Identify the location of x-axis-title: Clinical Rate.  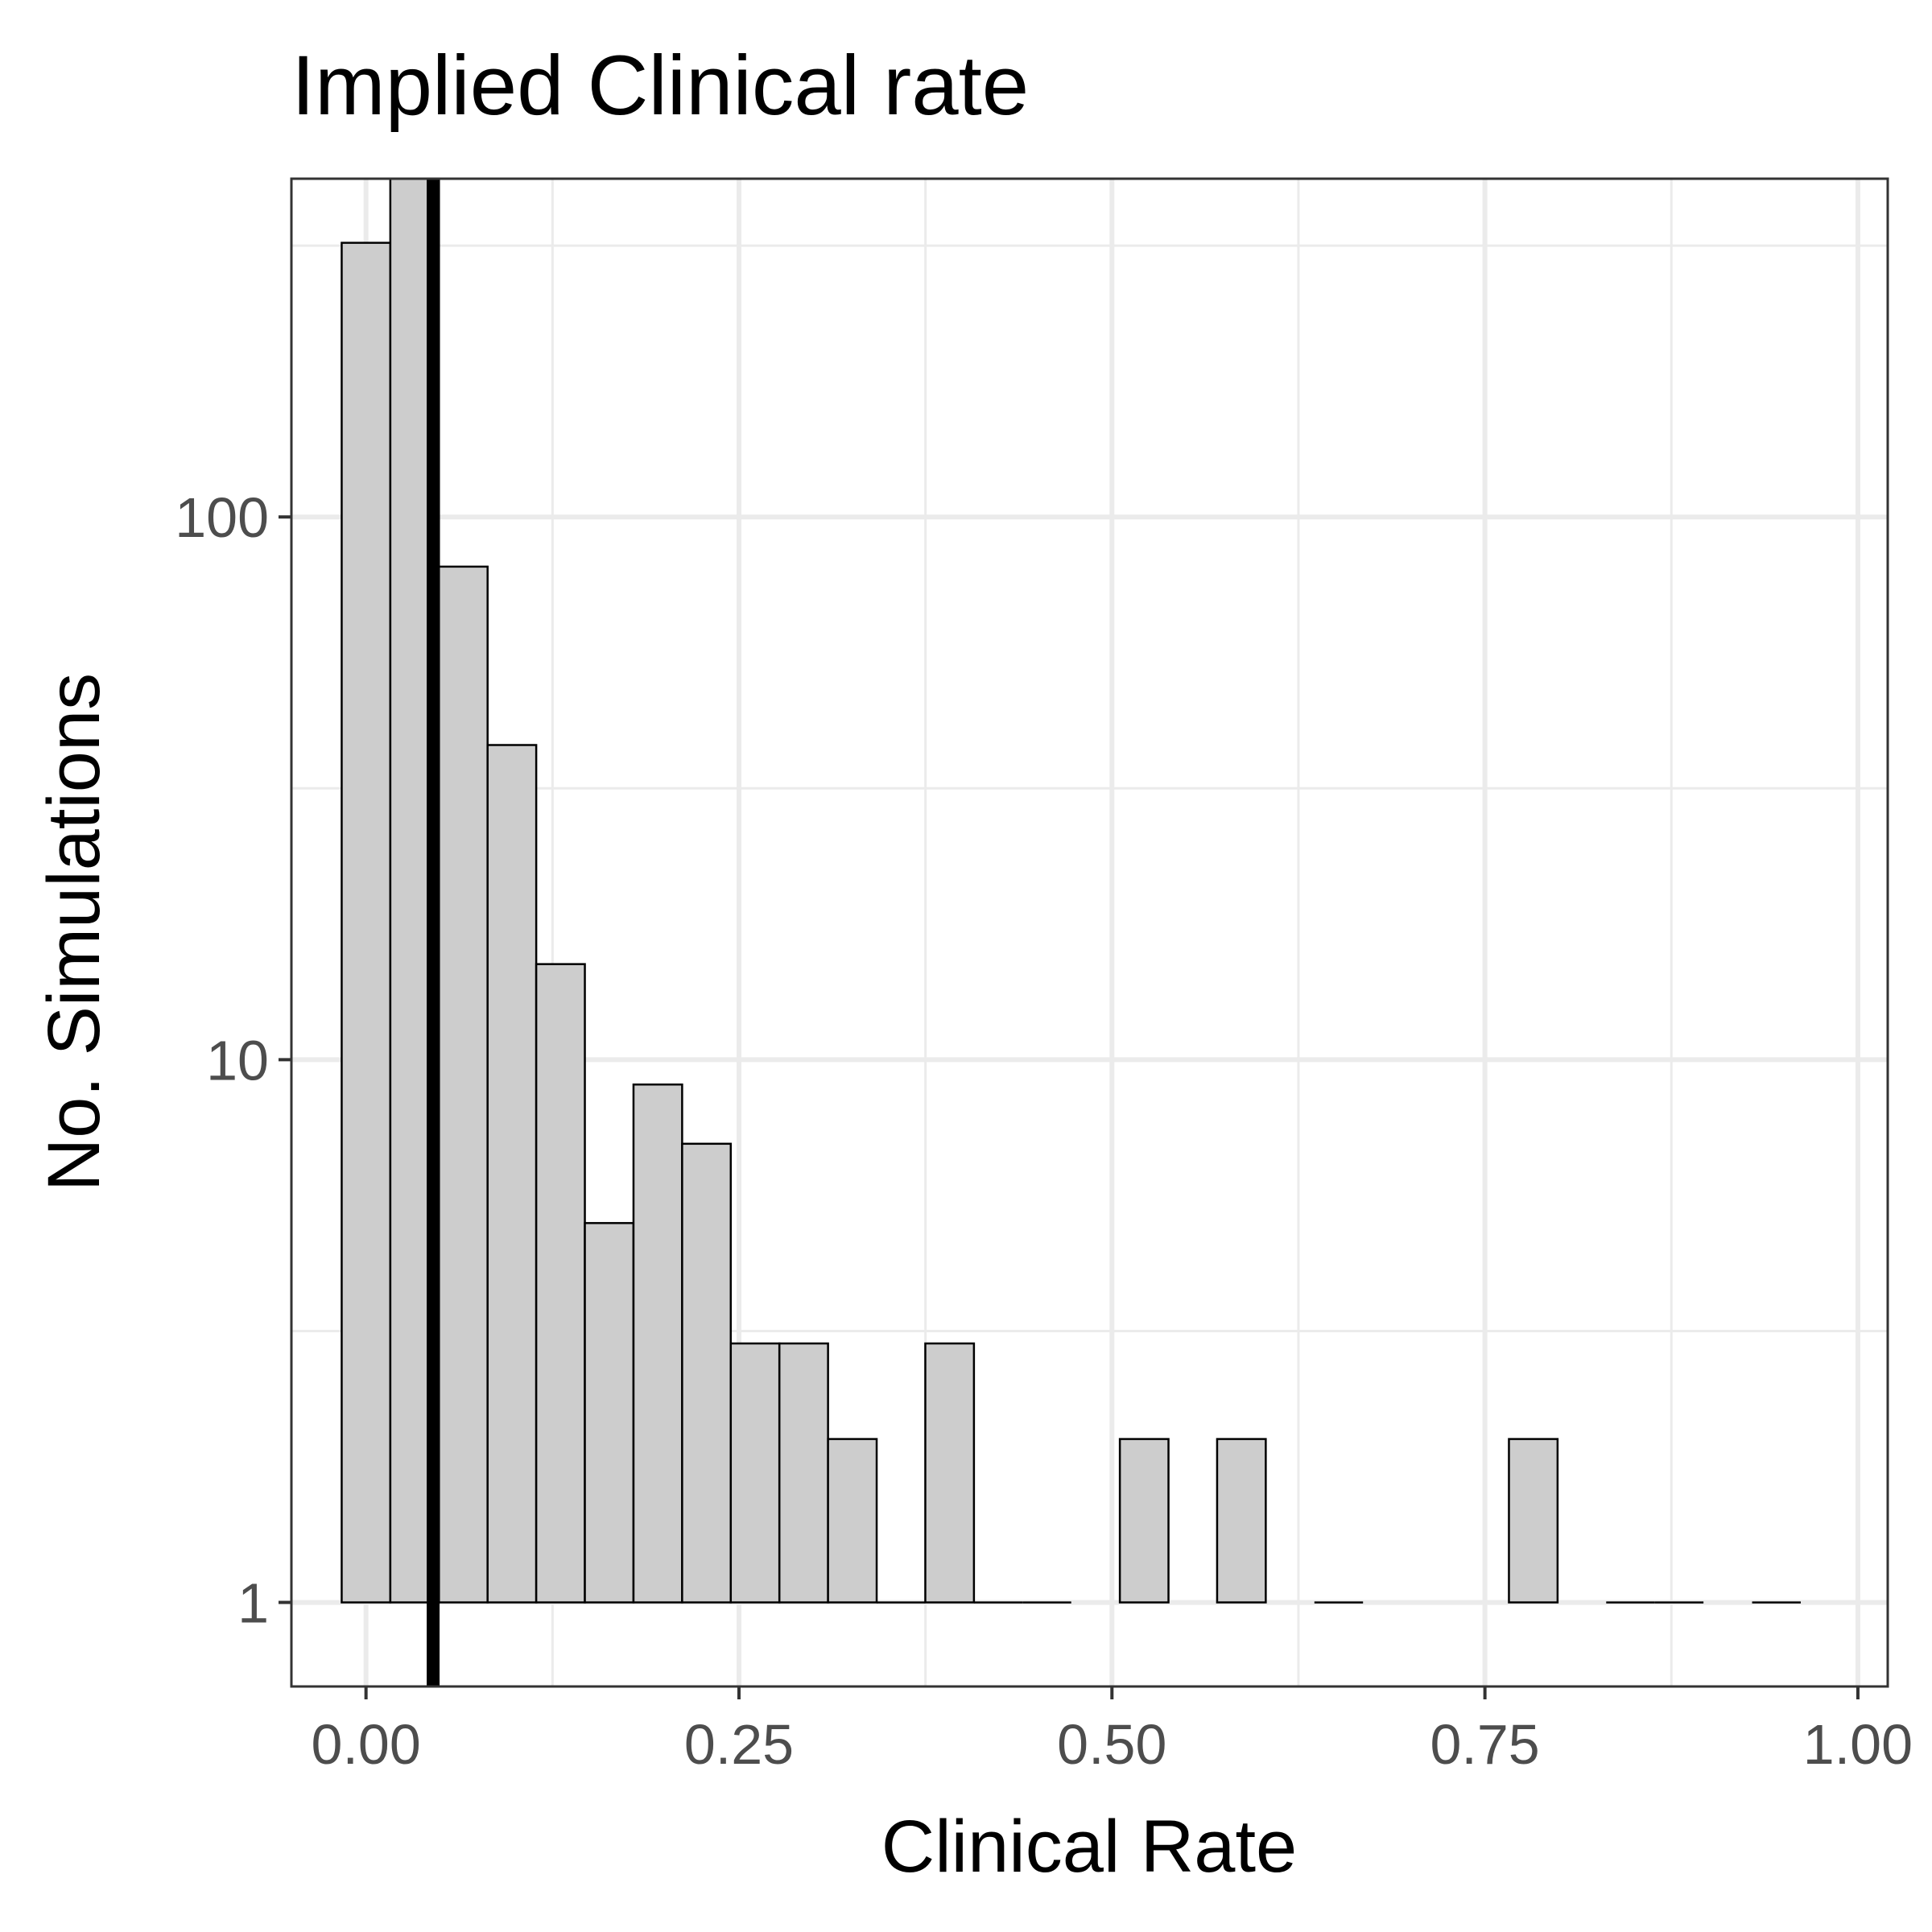
(1089, 1847).